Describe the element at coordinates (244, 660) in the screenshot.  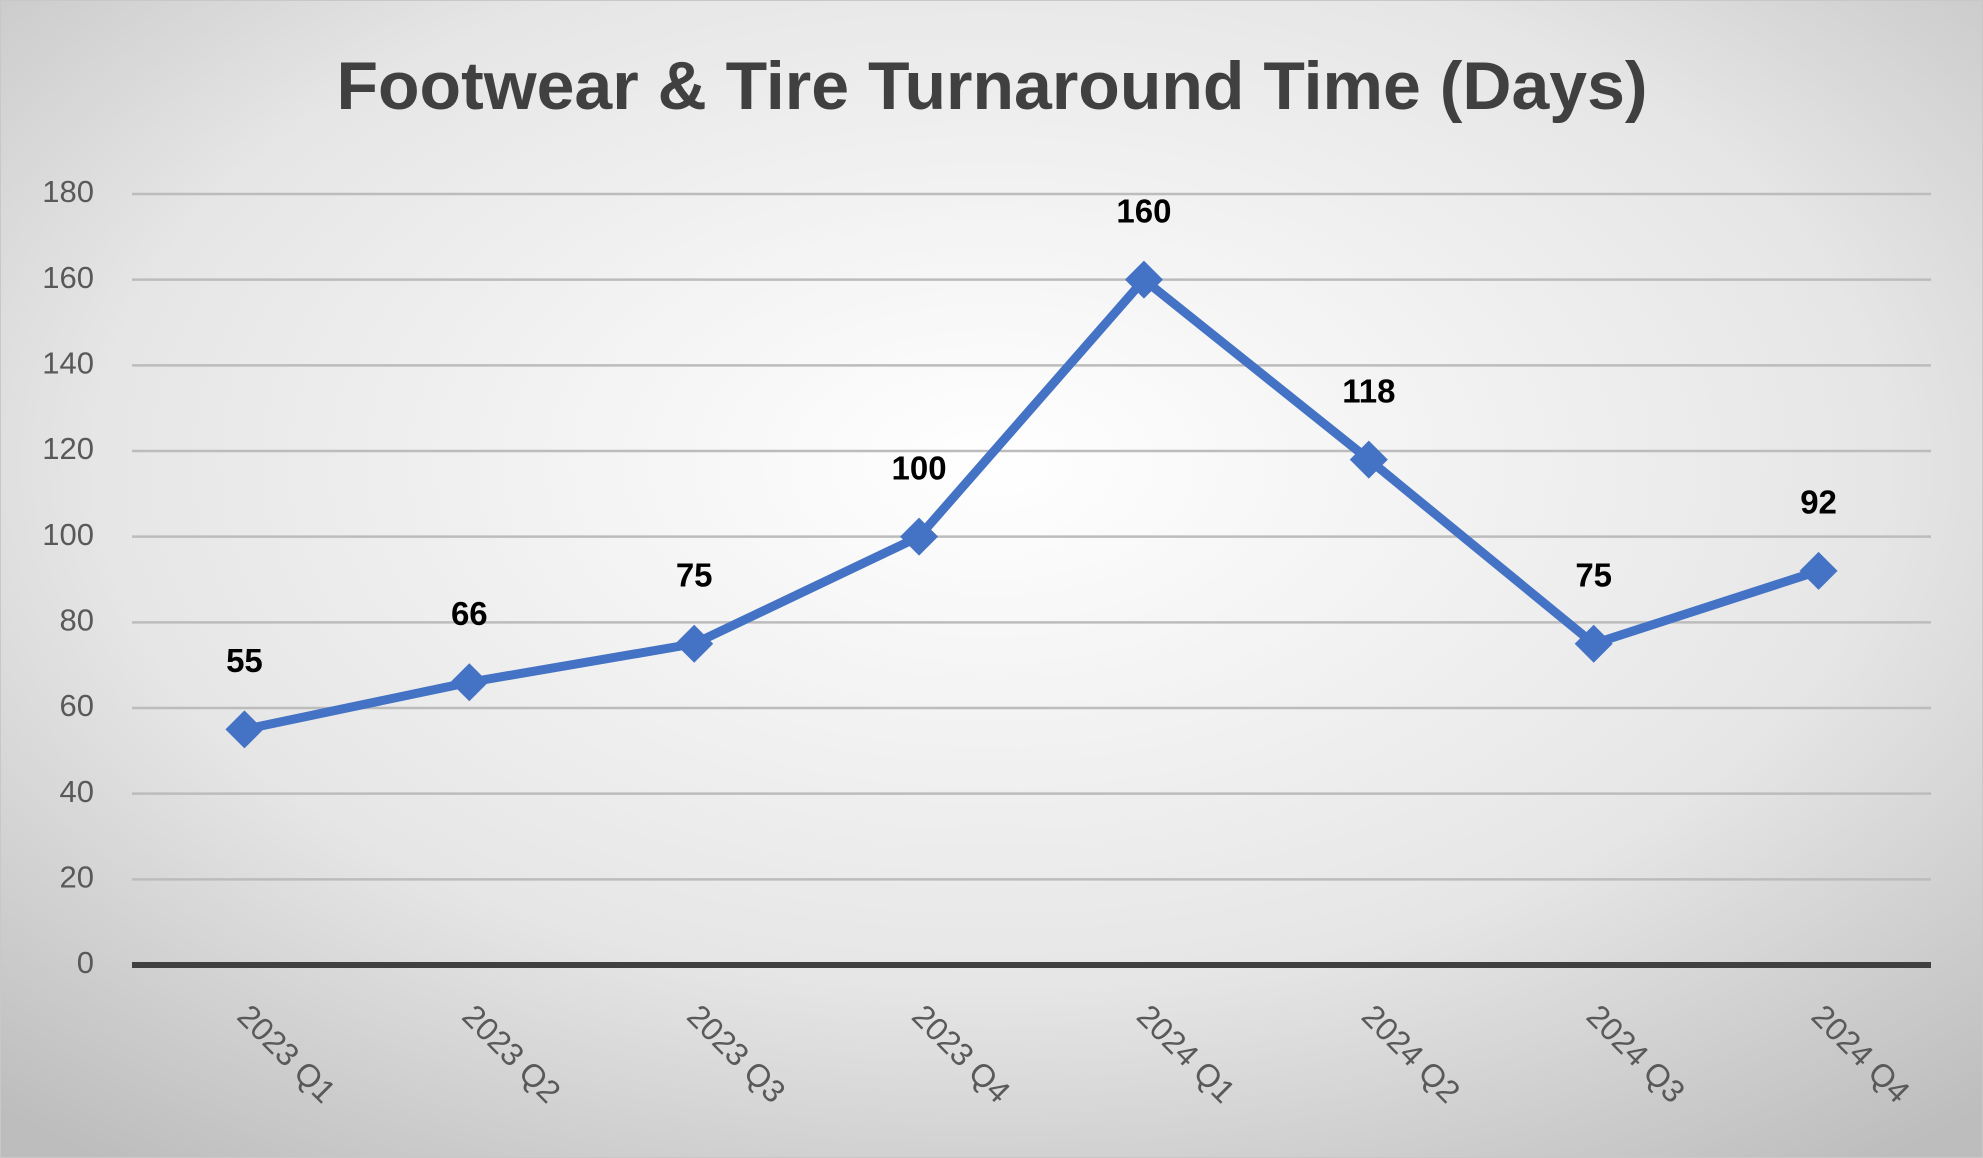
I see `data-label: 55` at that location.